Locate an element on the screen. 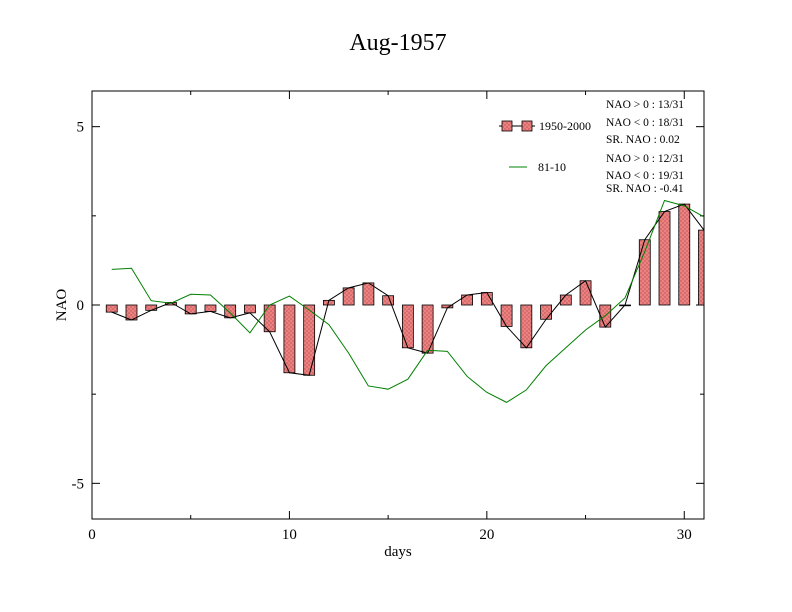 The image size is (792, 612). stats-1950-positive: NAO > 0 : 13/31 is located at coordinates (645, 105).